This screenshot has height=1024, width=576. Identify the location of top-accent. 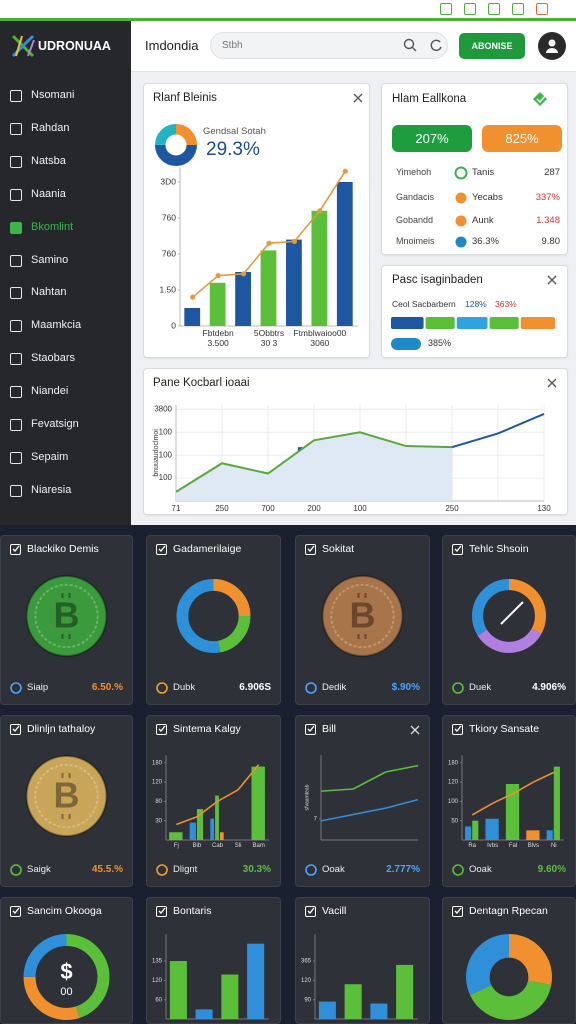
(288, 19).